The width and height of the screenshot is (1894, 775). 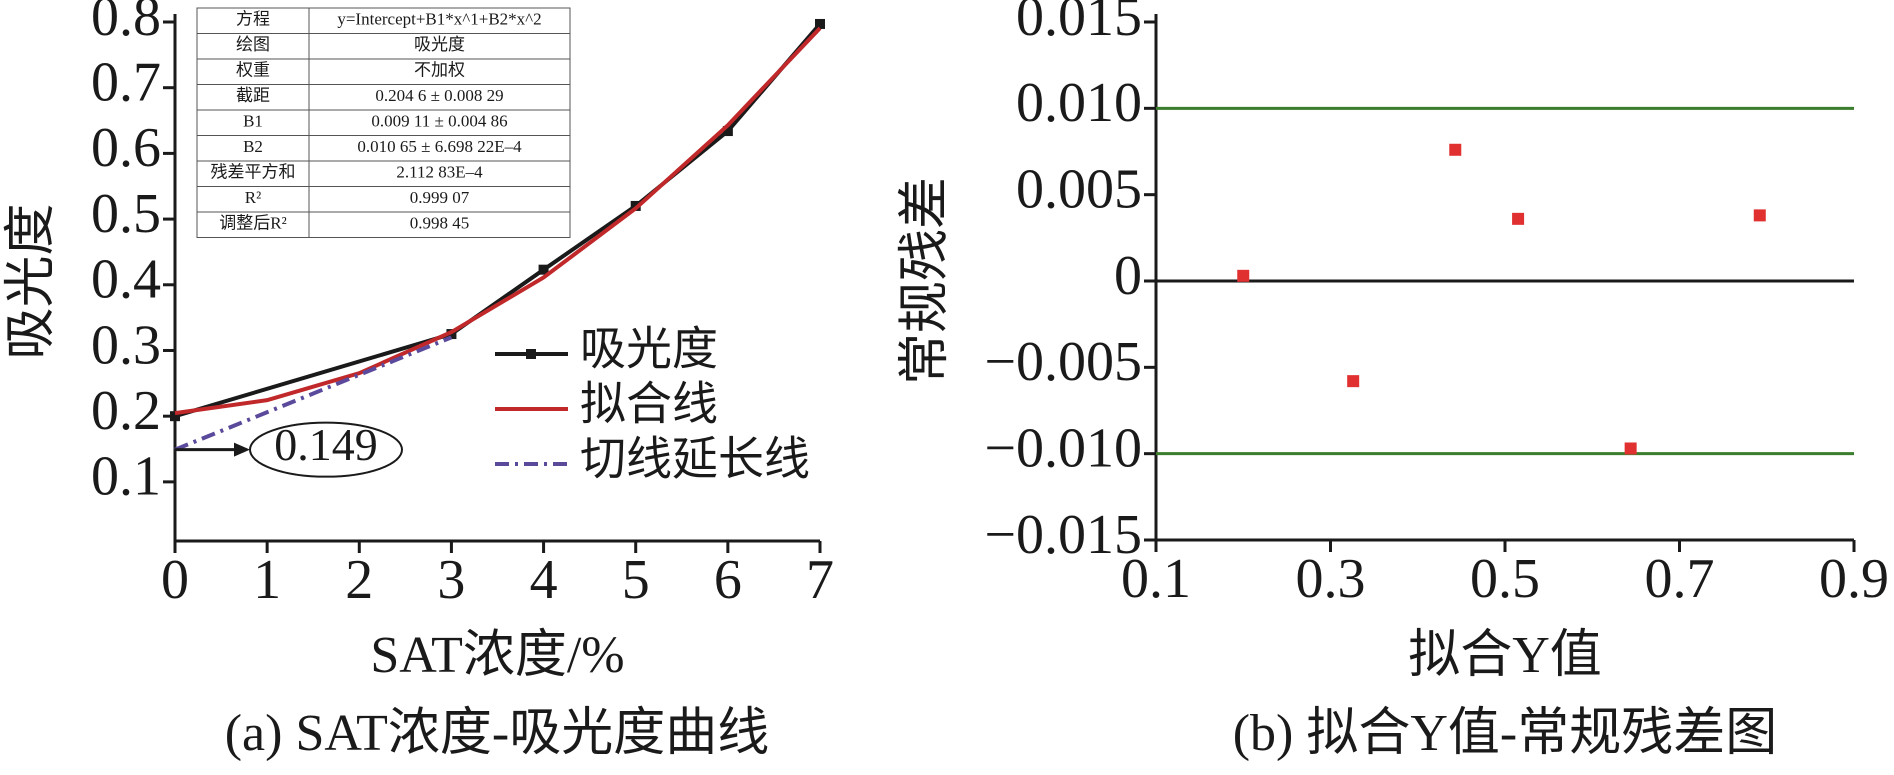 I want to click on y-tick-label: 0.8, so click(x=126, y=24).